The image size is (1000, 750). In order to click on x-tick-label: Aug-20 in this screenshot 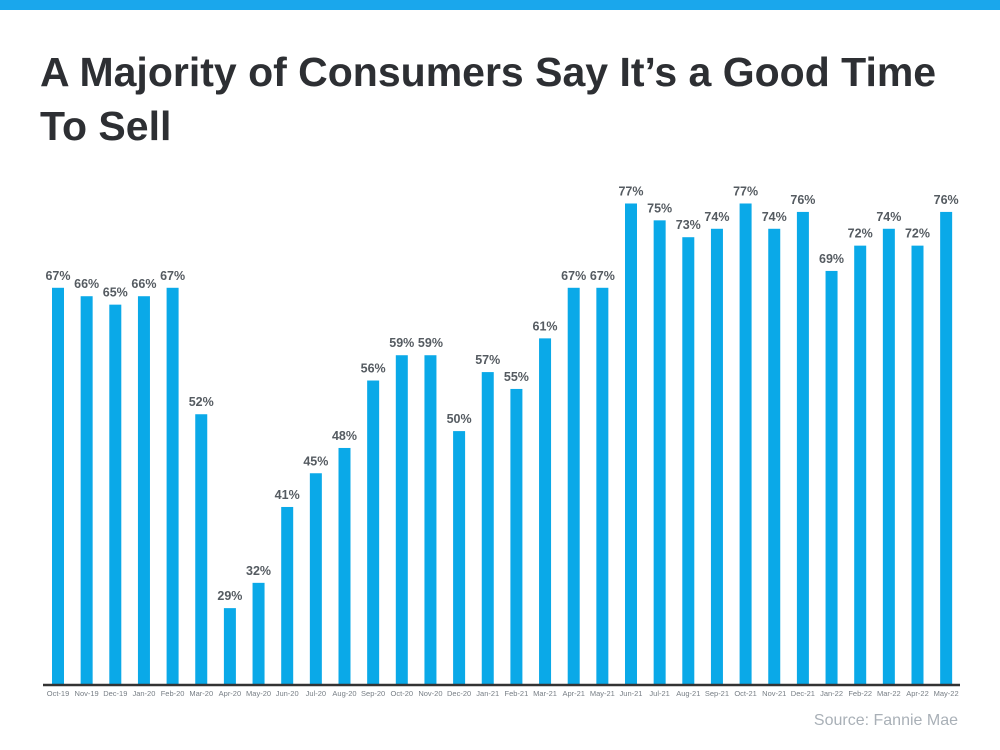, I will do `click(344, 693)`.